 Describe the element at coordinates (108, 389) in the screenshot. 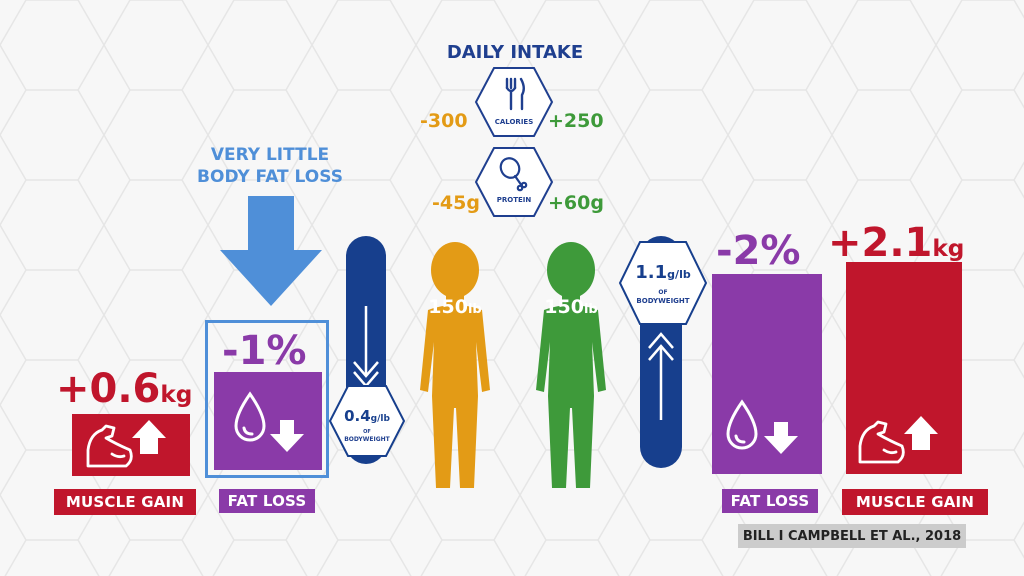

I see `left-muscle-number: +0.6` at that location.